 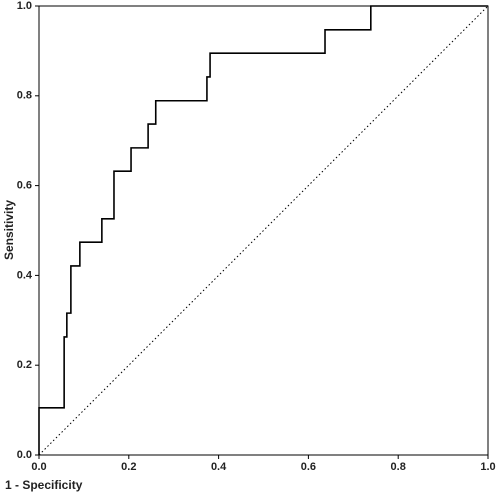 What do you see at coordinates (219, 467) in the screenshot?
I see `x-tick-label: 0.4` at bounding box center [219, 467].